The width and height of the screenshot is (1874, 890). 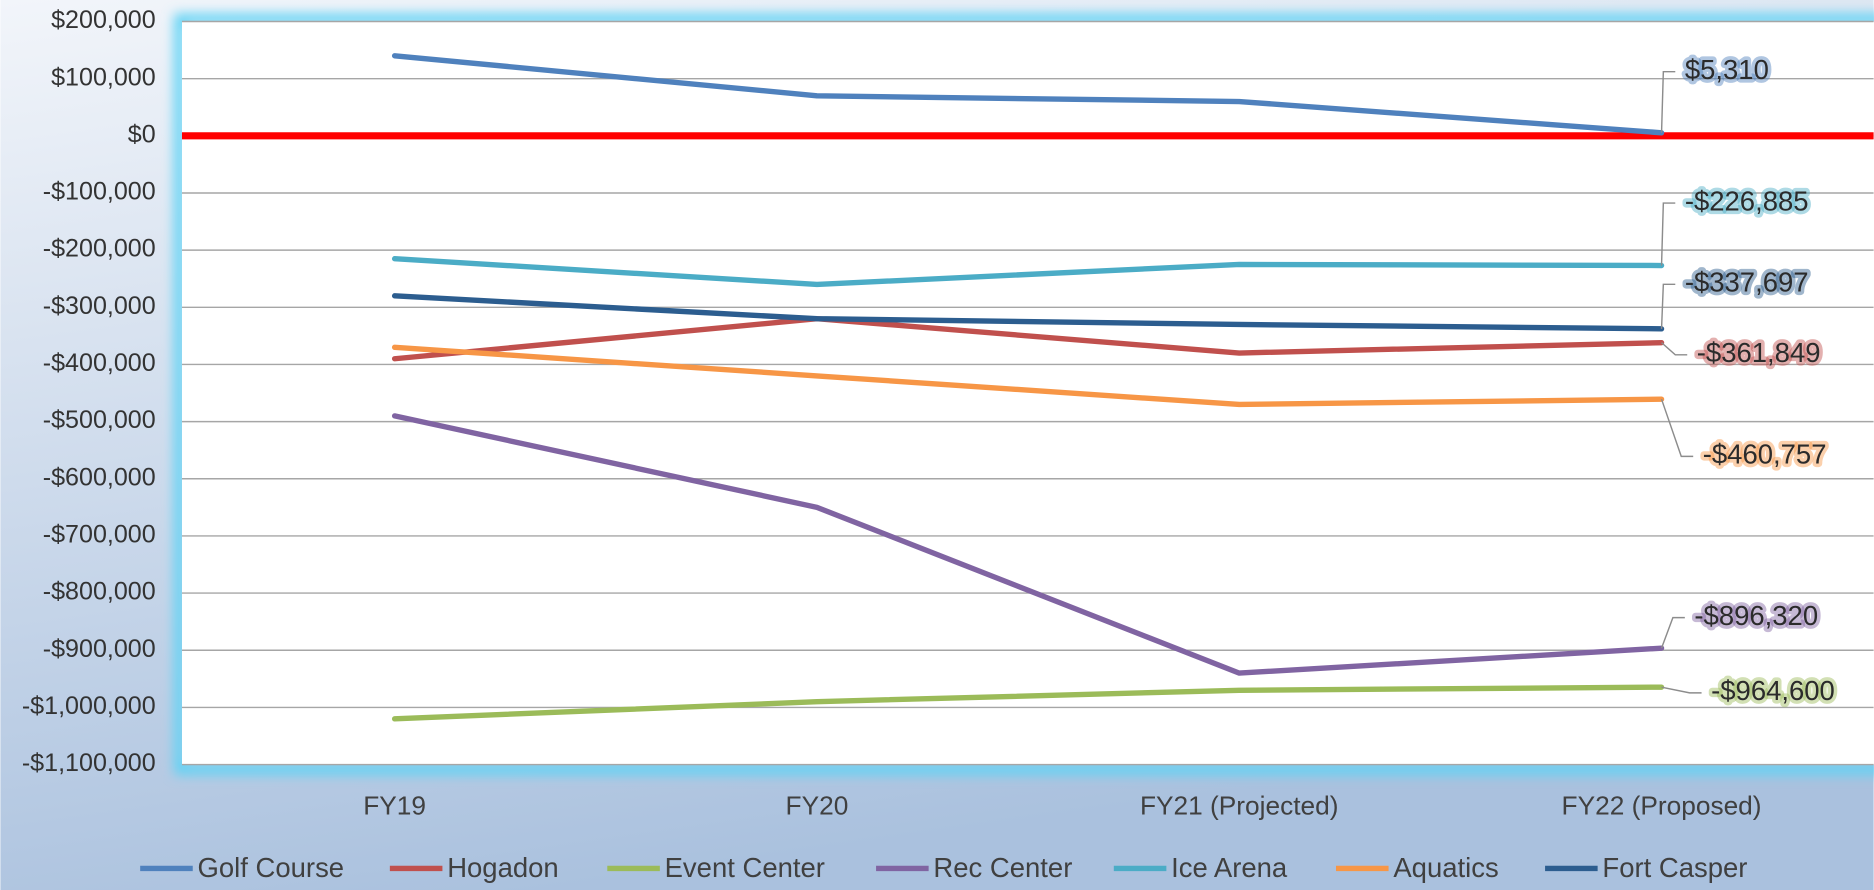 What do you see at coordinates (1727, 69) in the screenshot?
I see `value-label: $5,310` at bounding box center [1727, 69].